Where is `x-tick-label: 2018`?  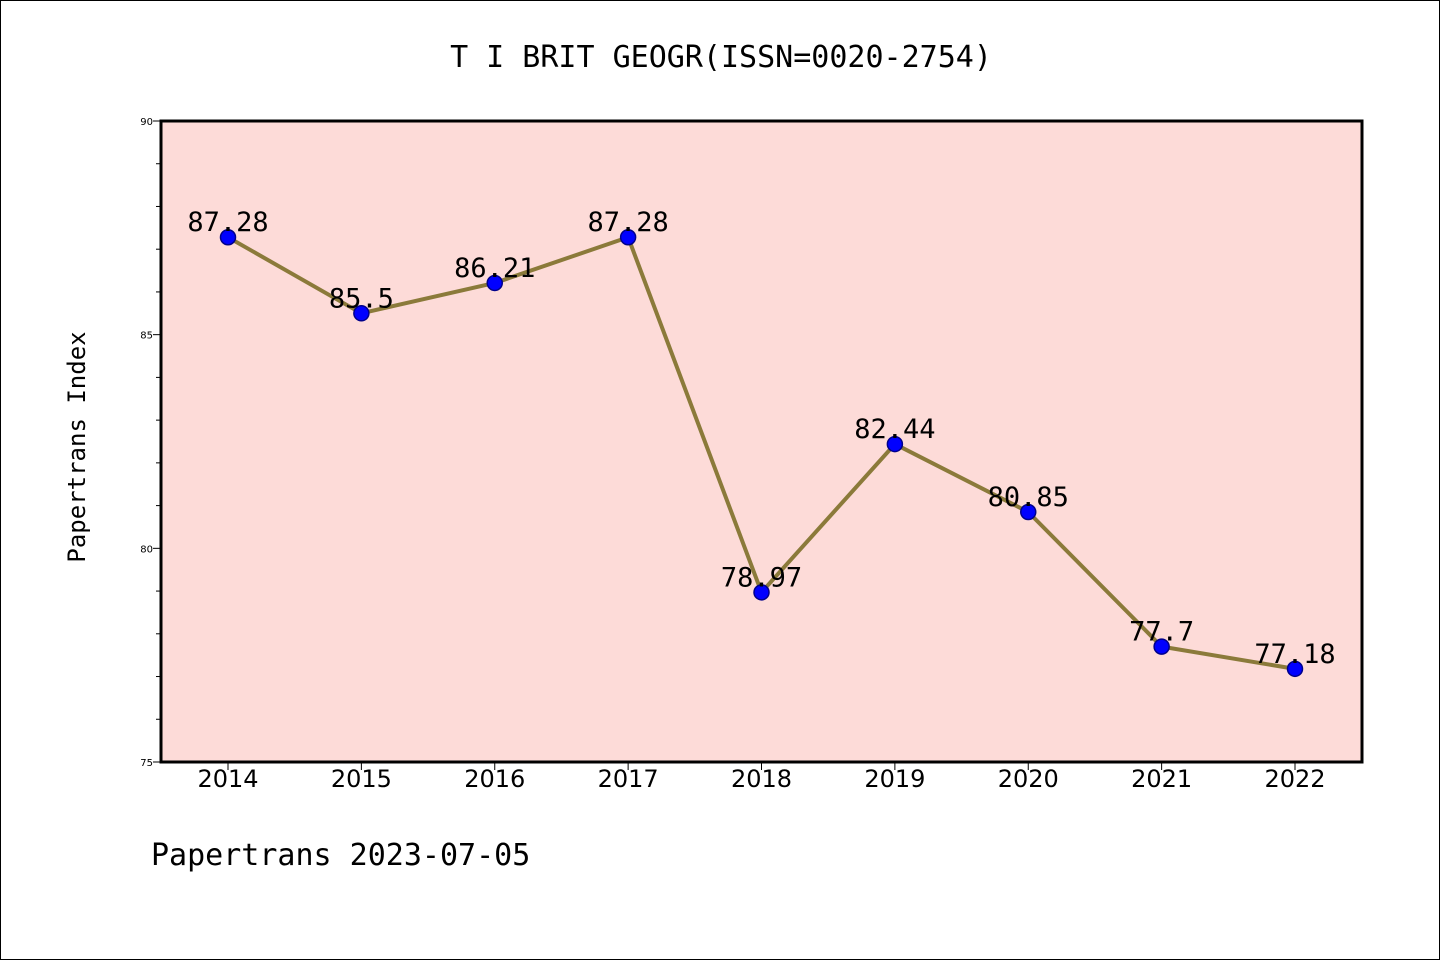
x-tick-label: 2018 is located at coordinates (761, 779).